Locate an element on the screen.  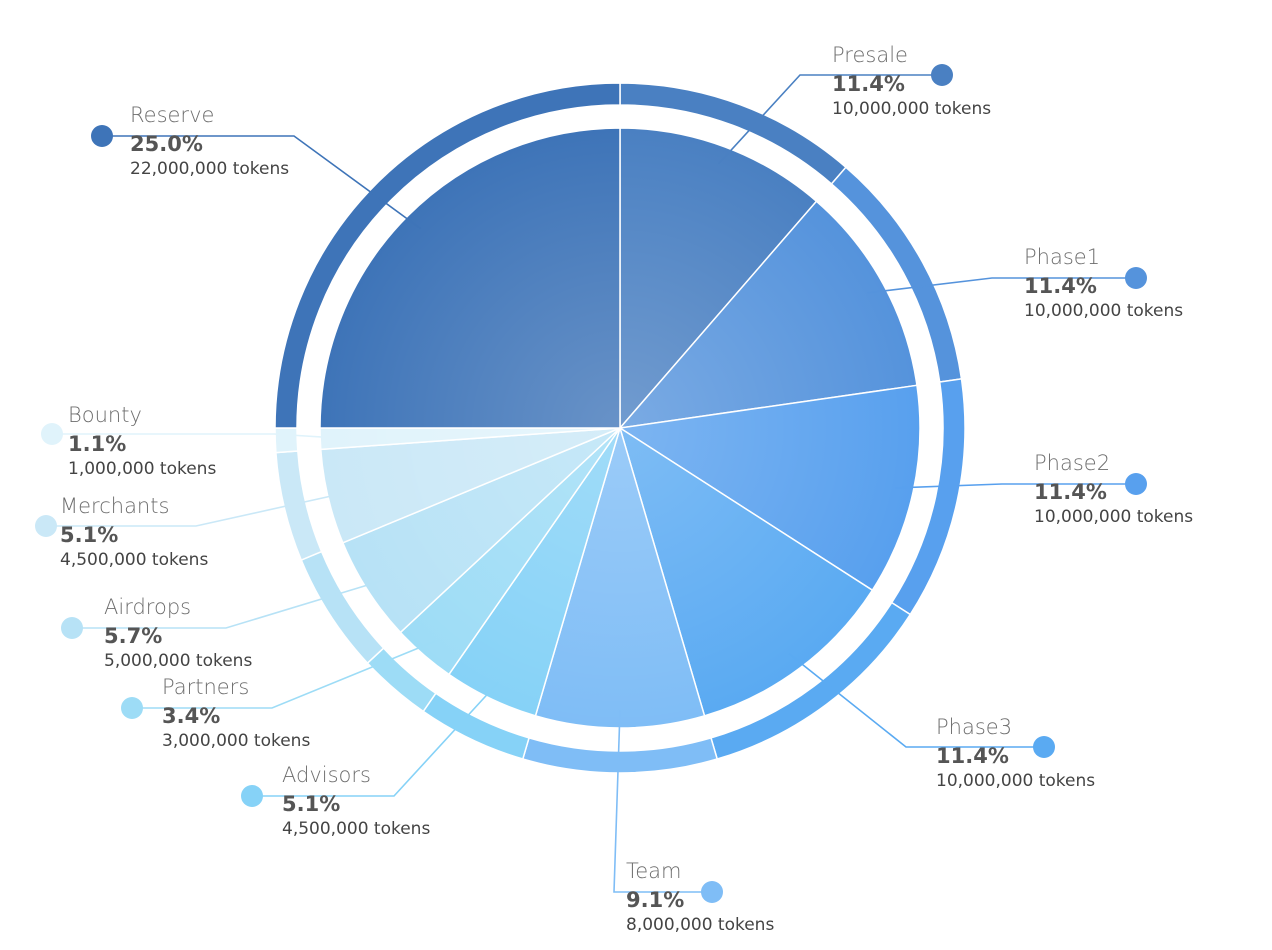
marker-dot-merchants is located at coordinates (46, 526).